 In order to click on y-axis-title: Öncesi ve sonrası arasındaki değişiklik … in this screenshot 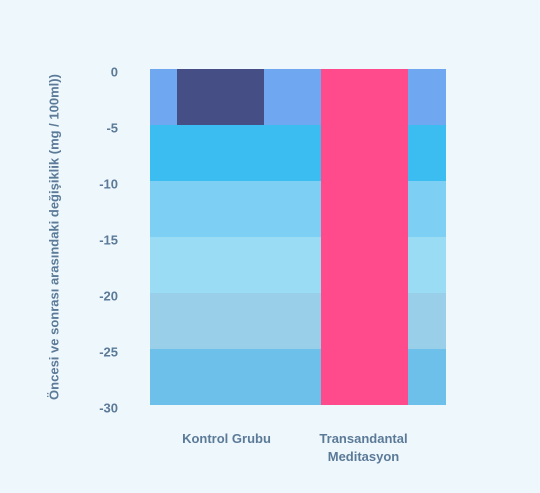, I will do `click(53, 237)`.